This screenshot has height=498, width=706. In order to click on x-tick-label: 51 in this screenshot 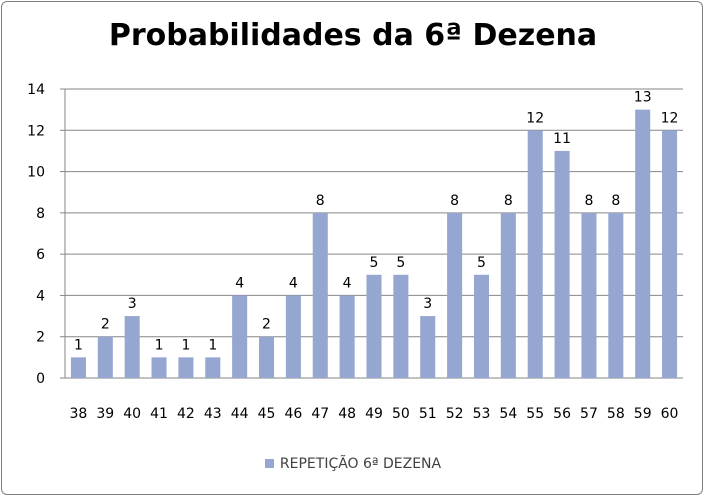, I will do `click(428, 414)`.